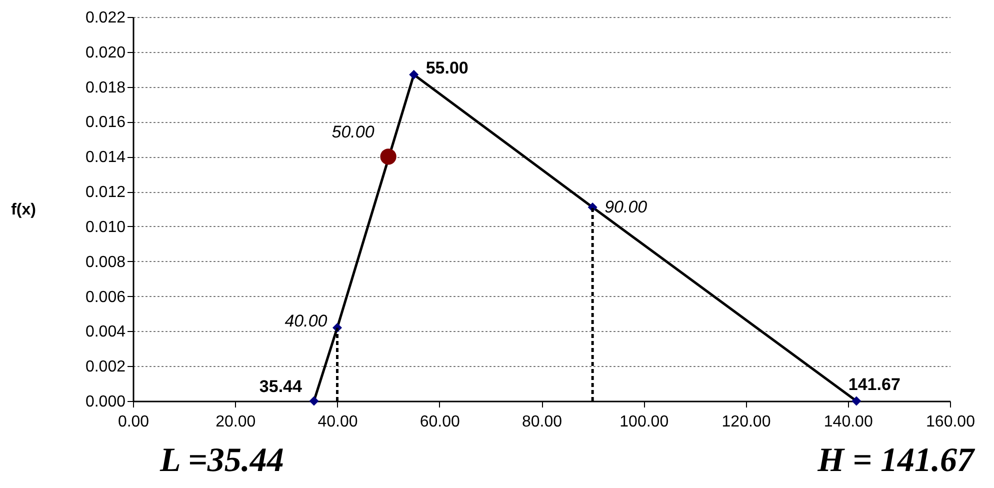 This screenshot has height=488, width=994. Describe the element at coordinates (222, 461) in the screenshot. I see `text: L =35.44` at that location.